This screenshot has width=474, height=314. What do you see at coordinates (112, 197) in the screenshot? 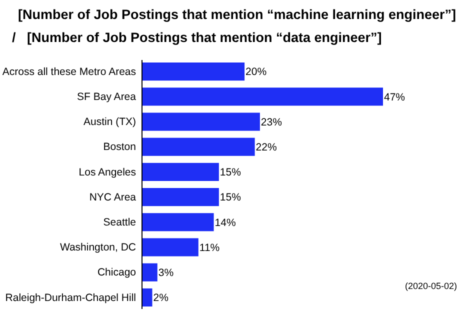
I see `y-tick-label: NYC Area` at bounding box center [112, 197].